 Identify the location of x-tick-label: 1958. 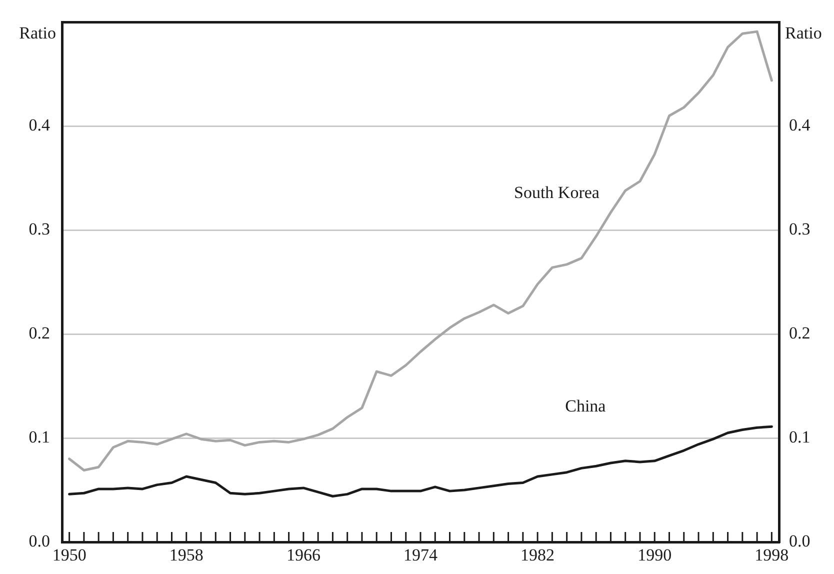
(186, 555).